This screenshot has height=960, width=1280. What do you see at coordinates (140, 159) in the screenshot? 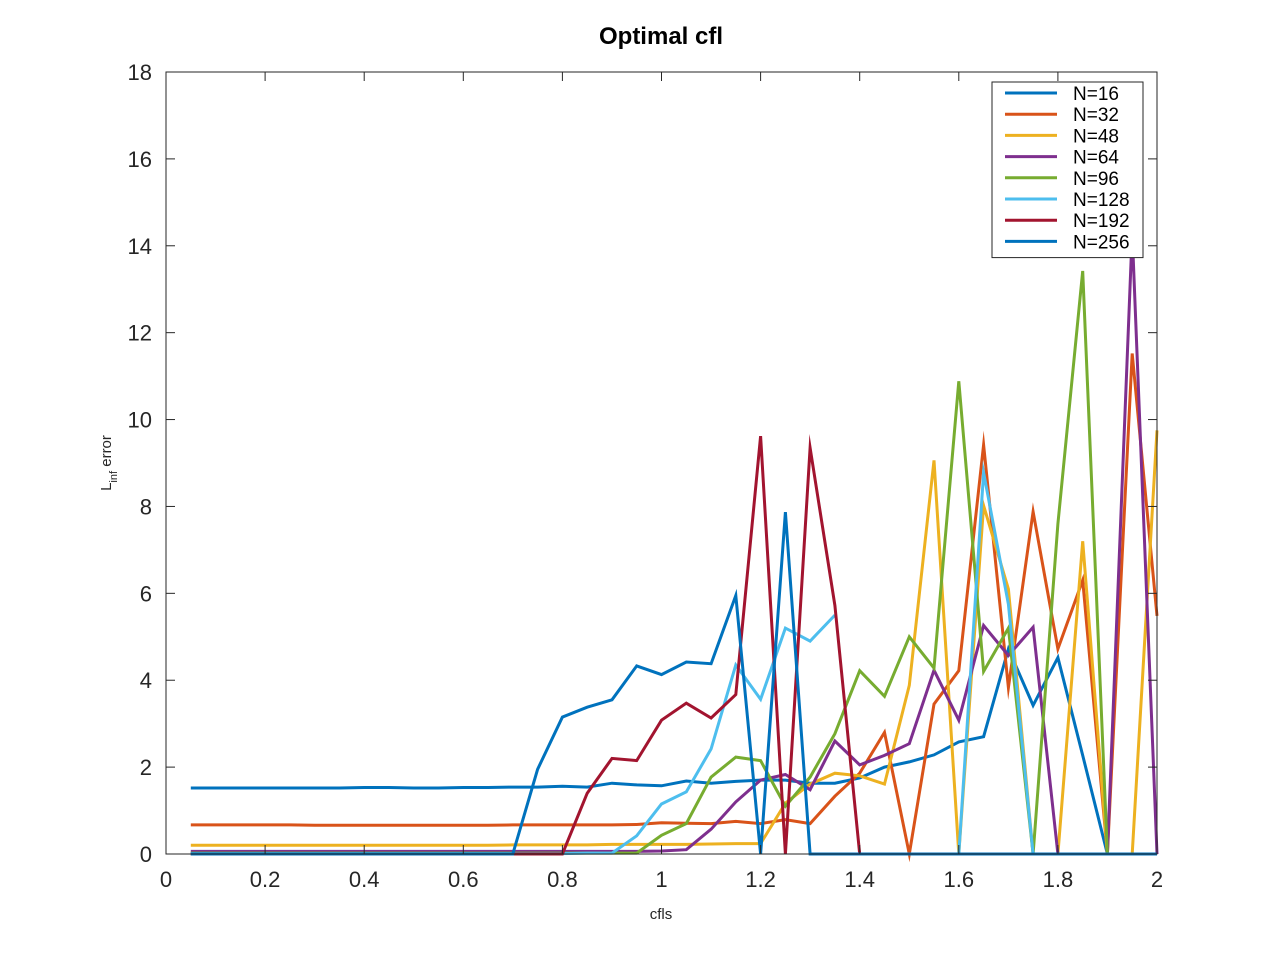
I see `y-tick-label: 16` at bounding box center [140, 159].